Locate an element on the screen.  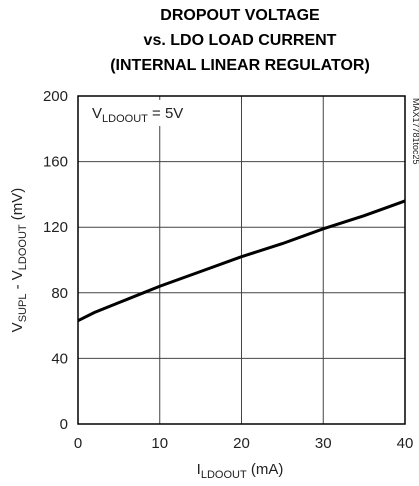
y-axis-label: VSUPL - VLDOOUT (mV) is located at coordinates (19, 260).